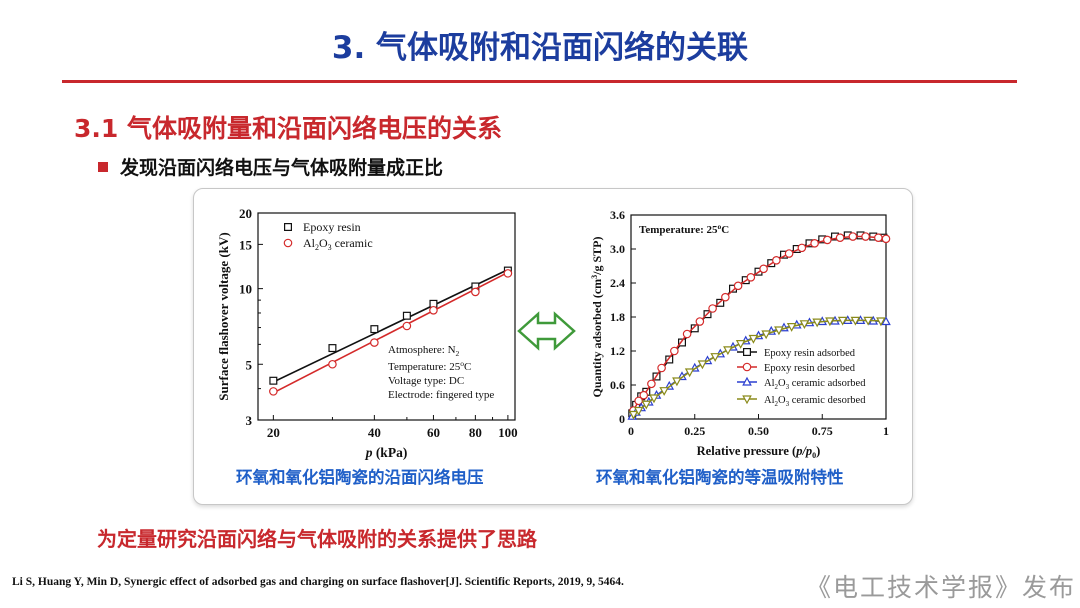  Describe the element at coordinates (617, 317) in the screenshot. I see `y-tick-label: 1.8` at that location.